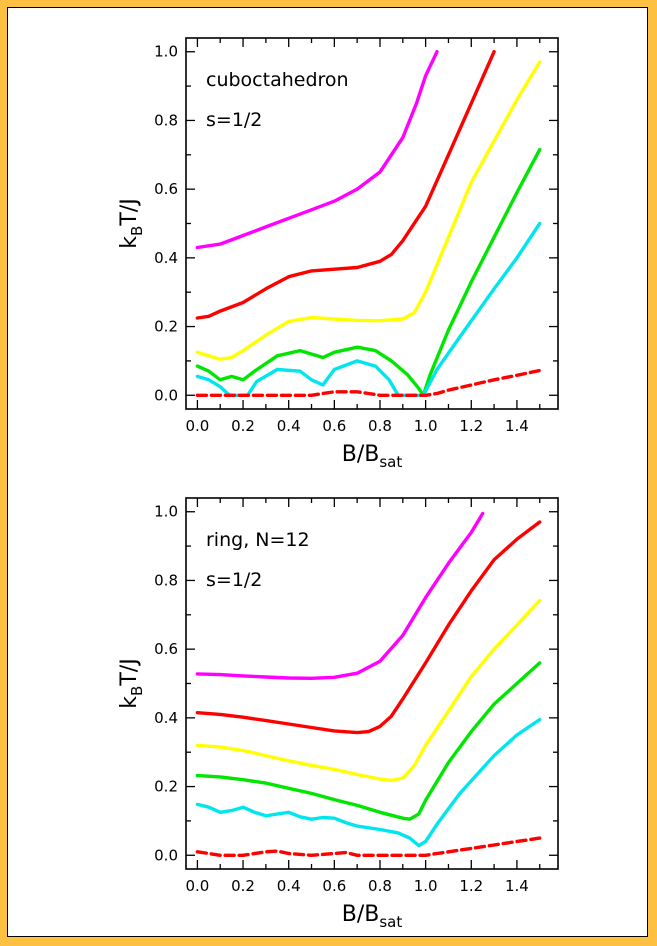  What do you see at coordinates (258, 540) in the screenshot?
I see `annotation-0: ring, N=12` at bounding box center [258, 540].